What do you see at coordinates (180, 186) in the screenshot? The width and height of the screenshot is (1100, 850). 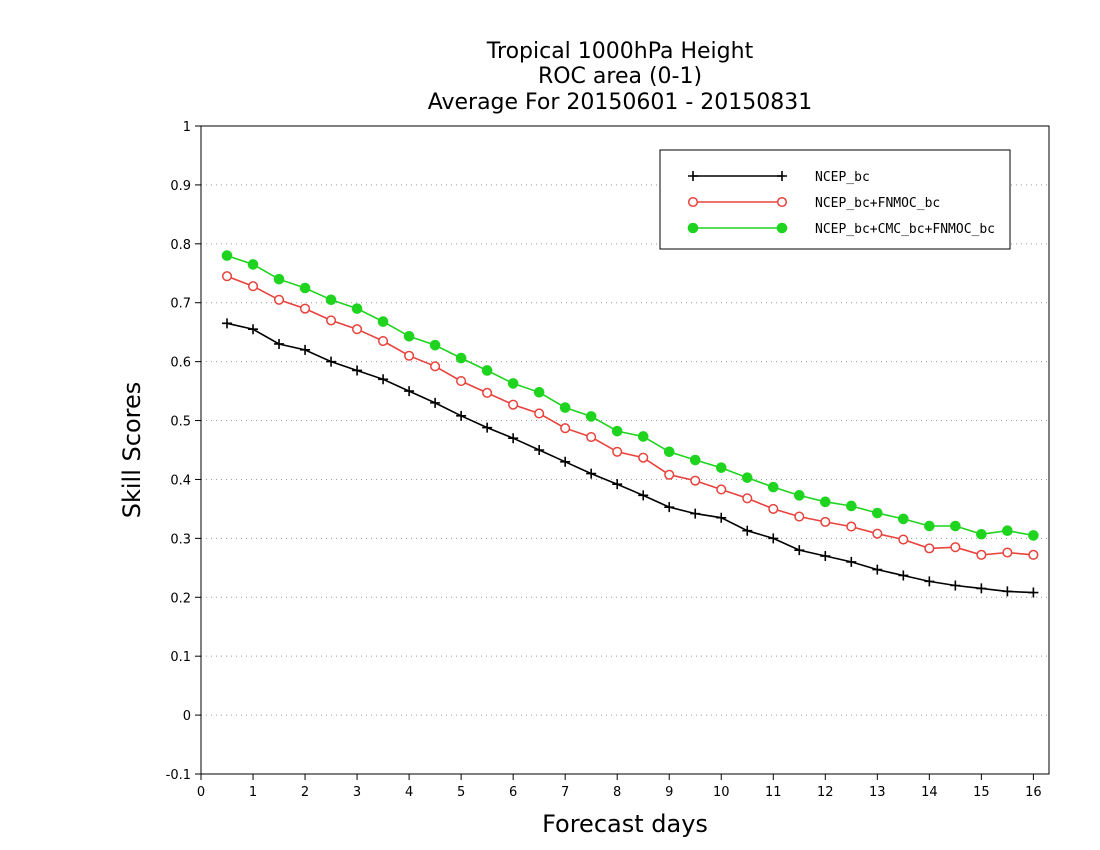 I see `y-tick-label: 0.9` at bounding box center [180, 186].